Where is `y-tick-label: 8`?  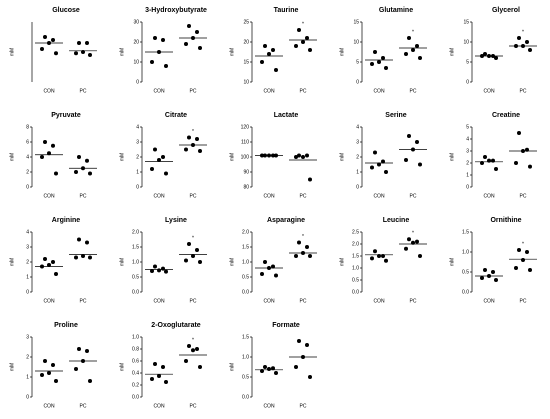 y-tick-label: 8 is located at coordinates (27, 127).